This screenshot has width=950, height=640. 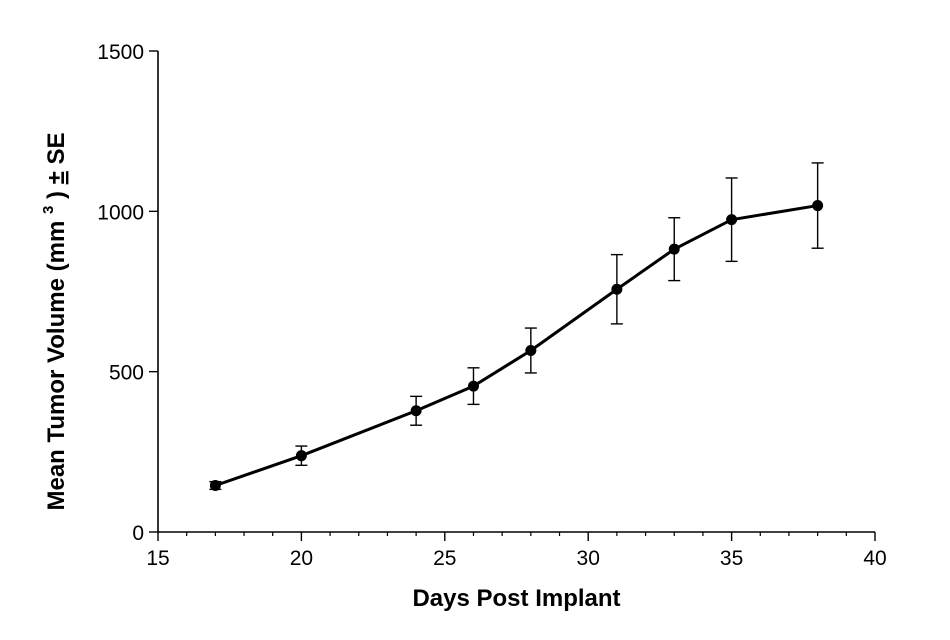 What do you see at coordinates (56, 366) in the screenshot?
I see `y-axis-label-main: Mean Tumor Volume (mm` at bounding box center [56, 366].